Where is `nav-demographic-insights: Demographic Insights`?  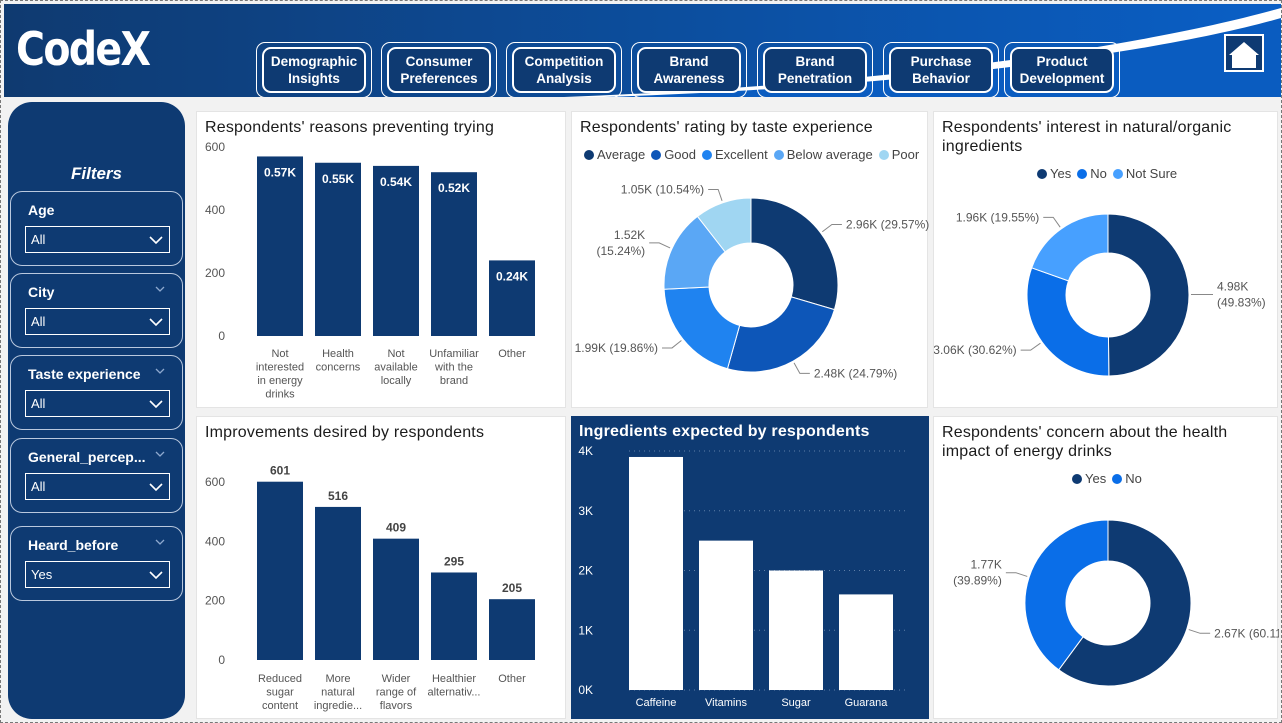 nav-demographic-insights: Demographic Insights is located at coordinates (314, 69).